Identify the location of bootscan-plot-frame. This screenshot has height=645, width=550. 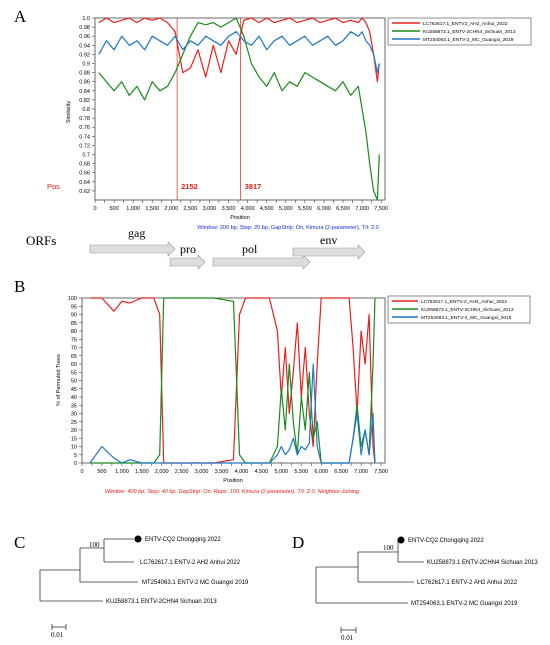
(233, 380).